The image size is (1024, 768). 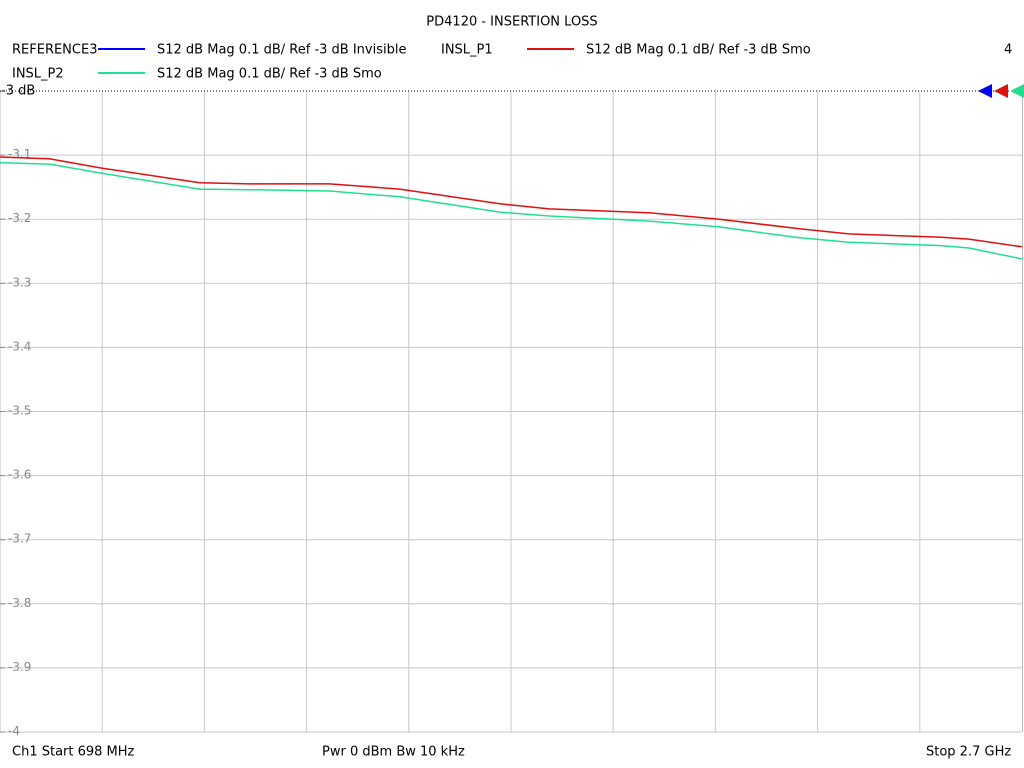 I want to click on legend-label: S12 dB Mag 0.1 dB/ Ref -3 dB Invisible, so click(x=281, y=50).